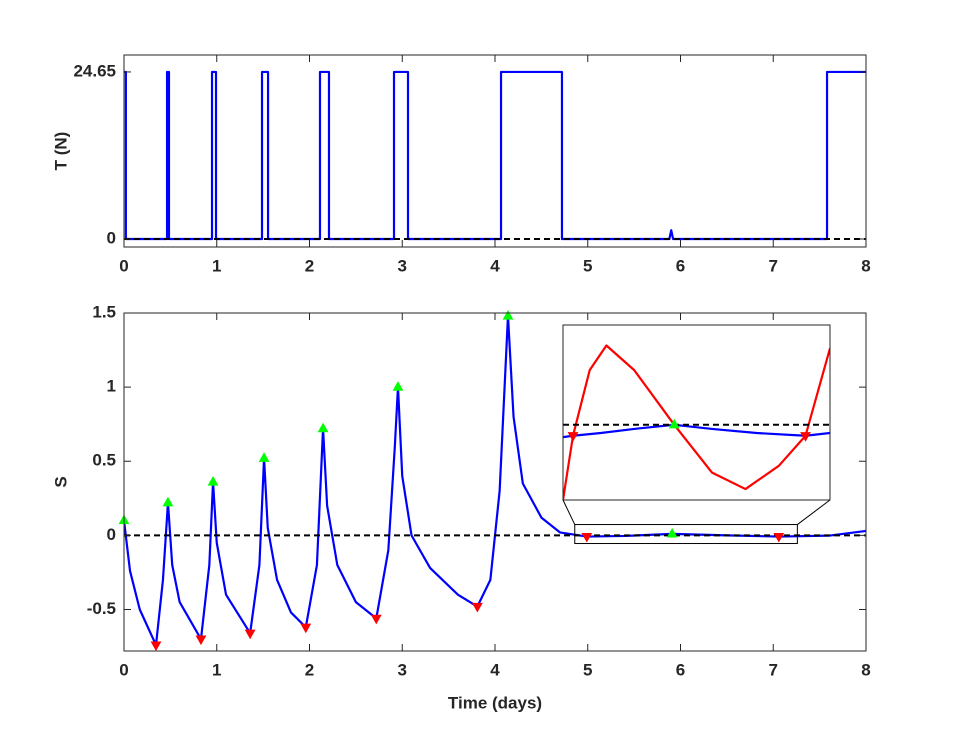 The width and height of the screenshot is (958, 734). I want to click on y-tick-label: 1.5, so click(104, 311).